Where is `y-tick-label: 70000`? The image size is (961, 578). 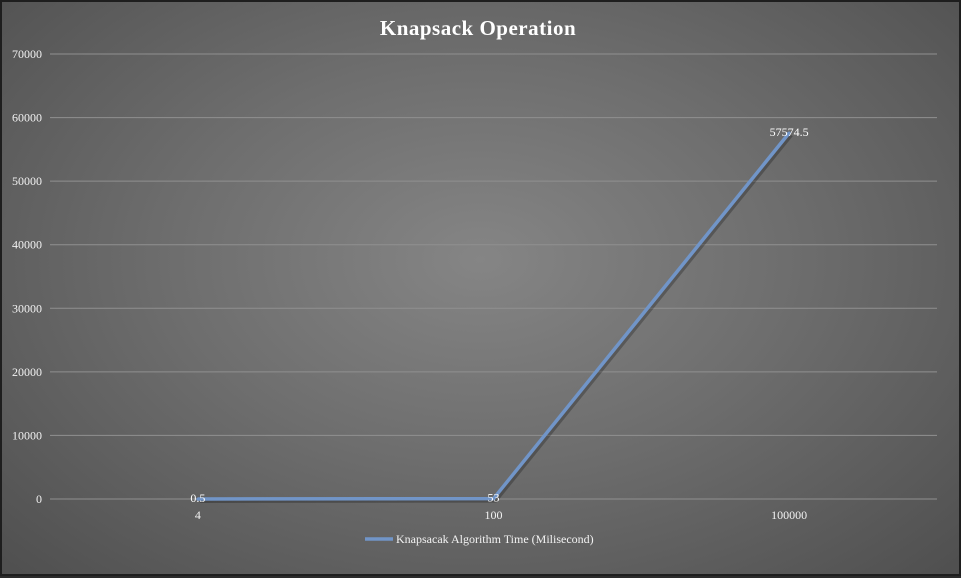
y-tick-label: 70000 is located at coordinates (27, 54).